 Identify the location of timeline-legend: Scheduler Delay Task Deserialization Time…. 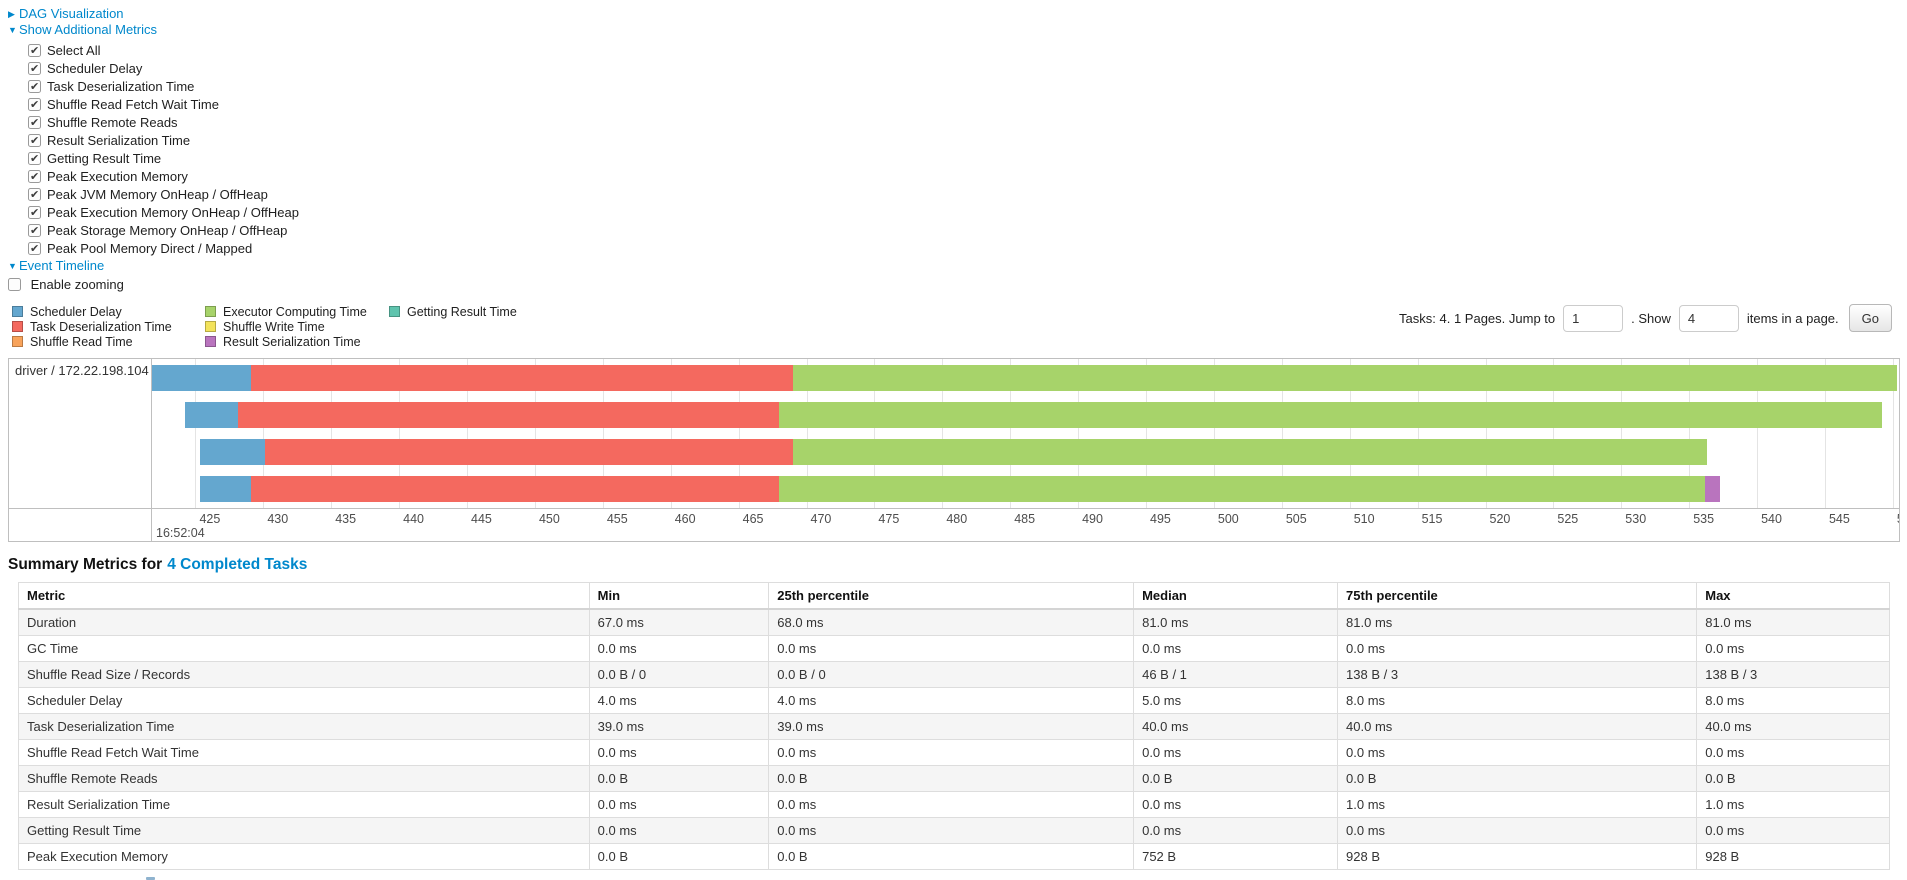
(959, 326).